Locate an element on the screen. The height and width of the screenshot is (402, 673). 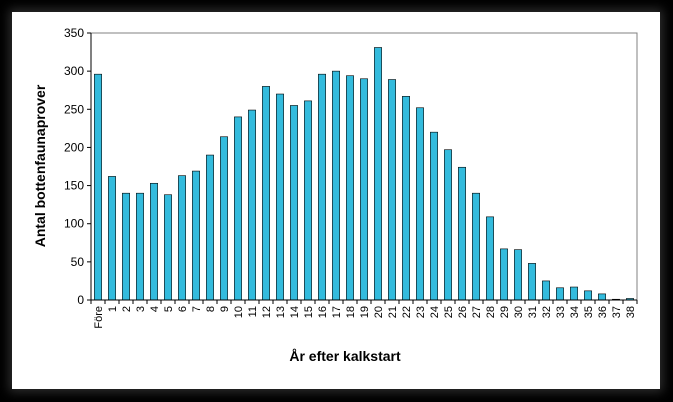
x-tick-label: 30 is located at coordinates (519, 312).